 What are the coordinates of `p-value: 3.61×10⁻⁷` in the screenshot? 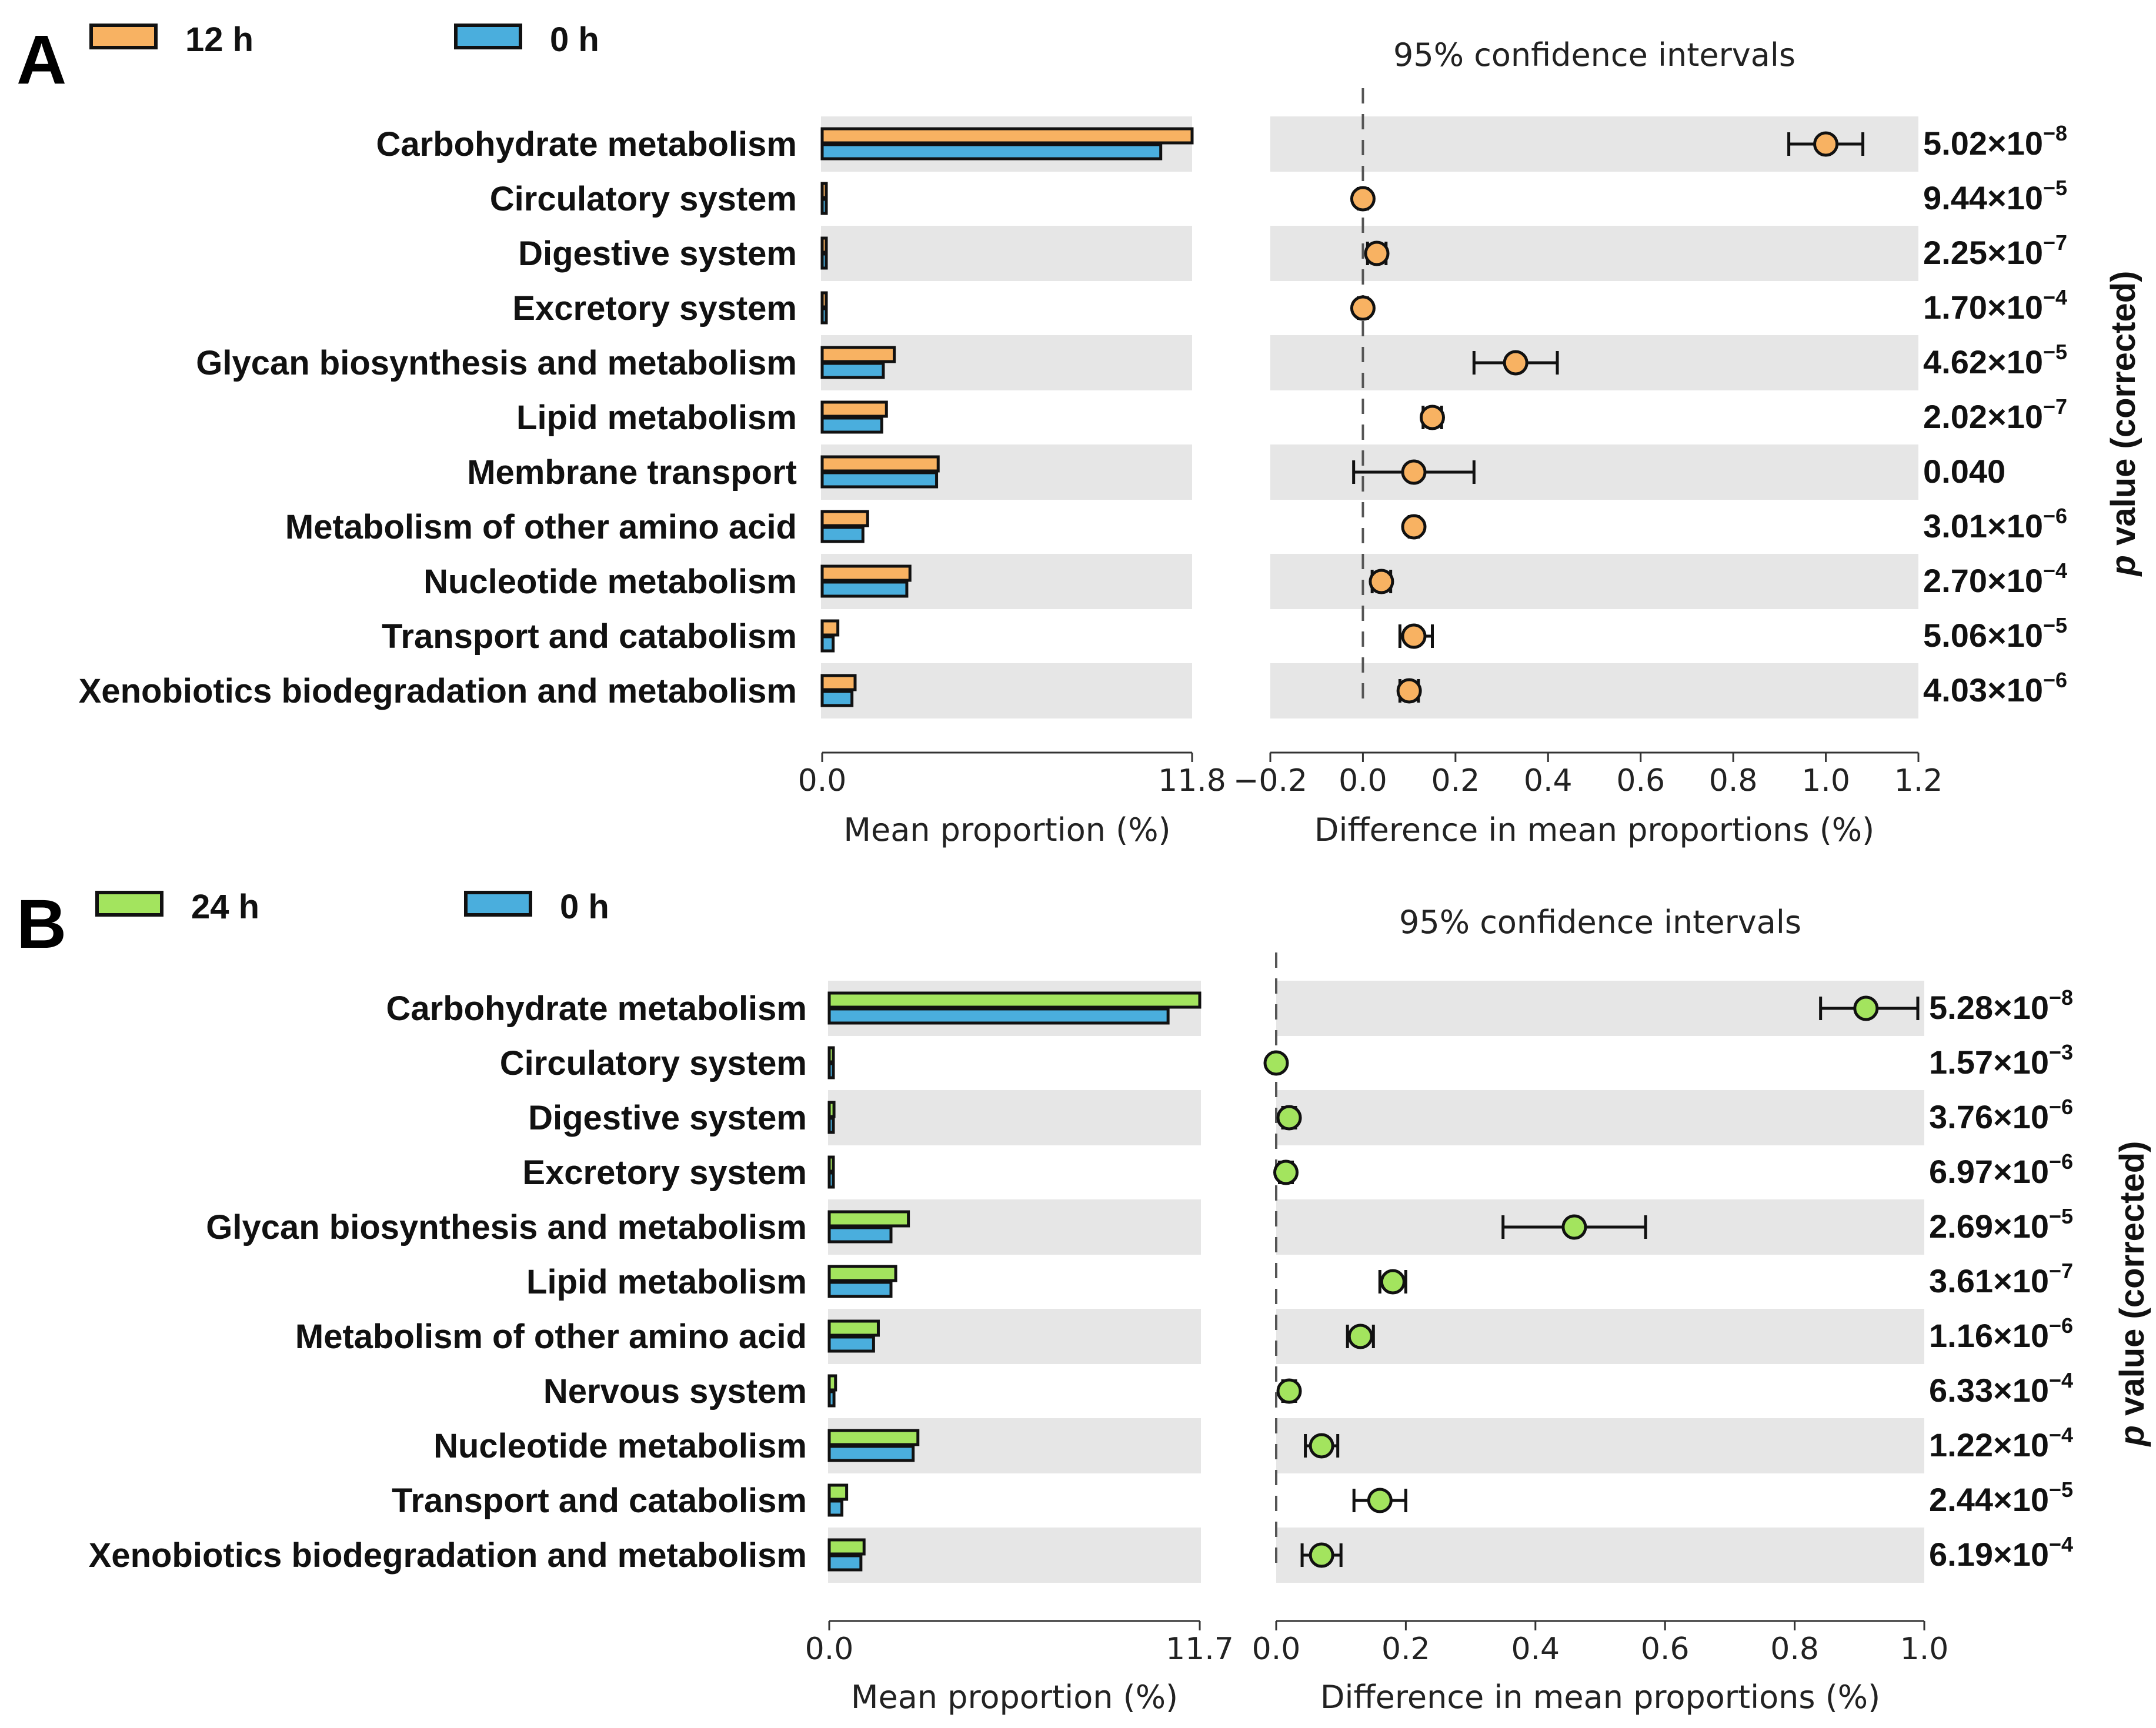 It's located at (2001, 1279).